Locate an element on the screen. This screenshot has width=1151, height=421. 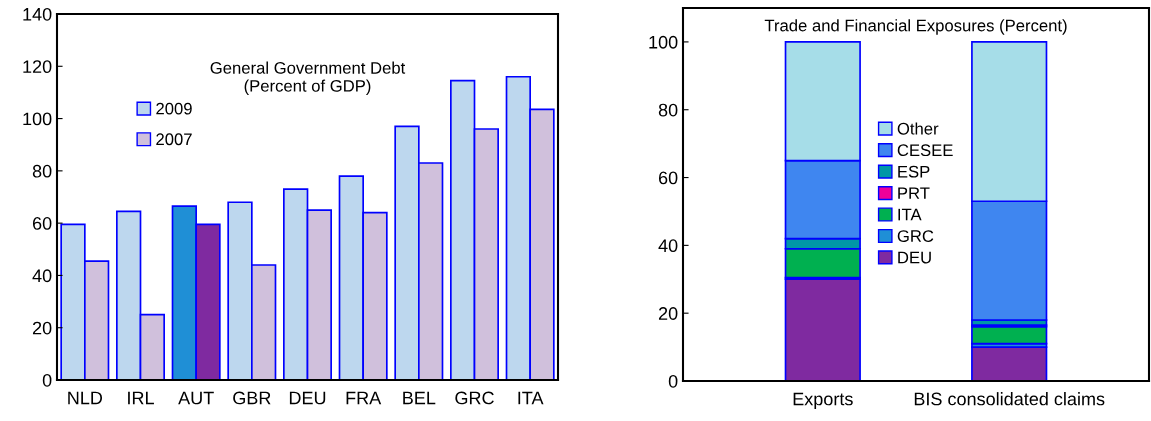
legend-label: 2009 is located at coordinates (174, 108).